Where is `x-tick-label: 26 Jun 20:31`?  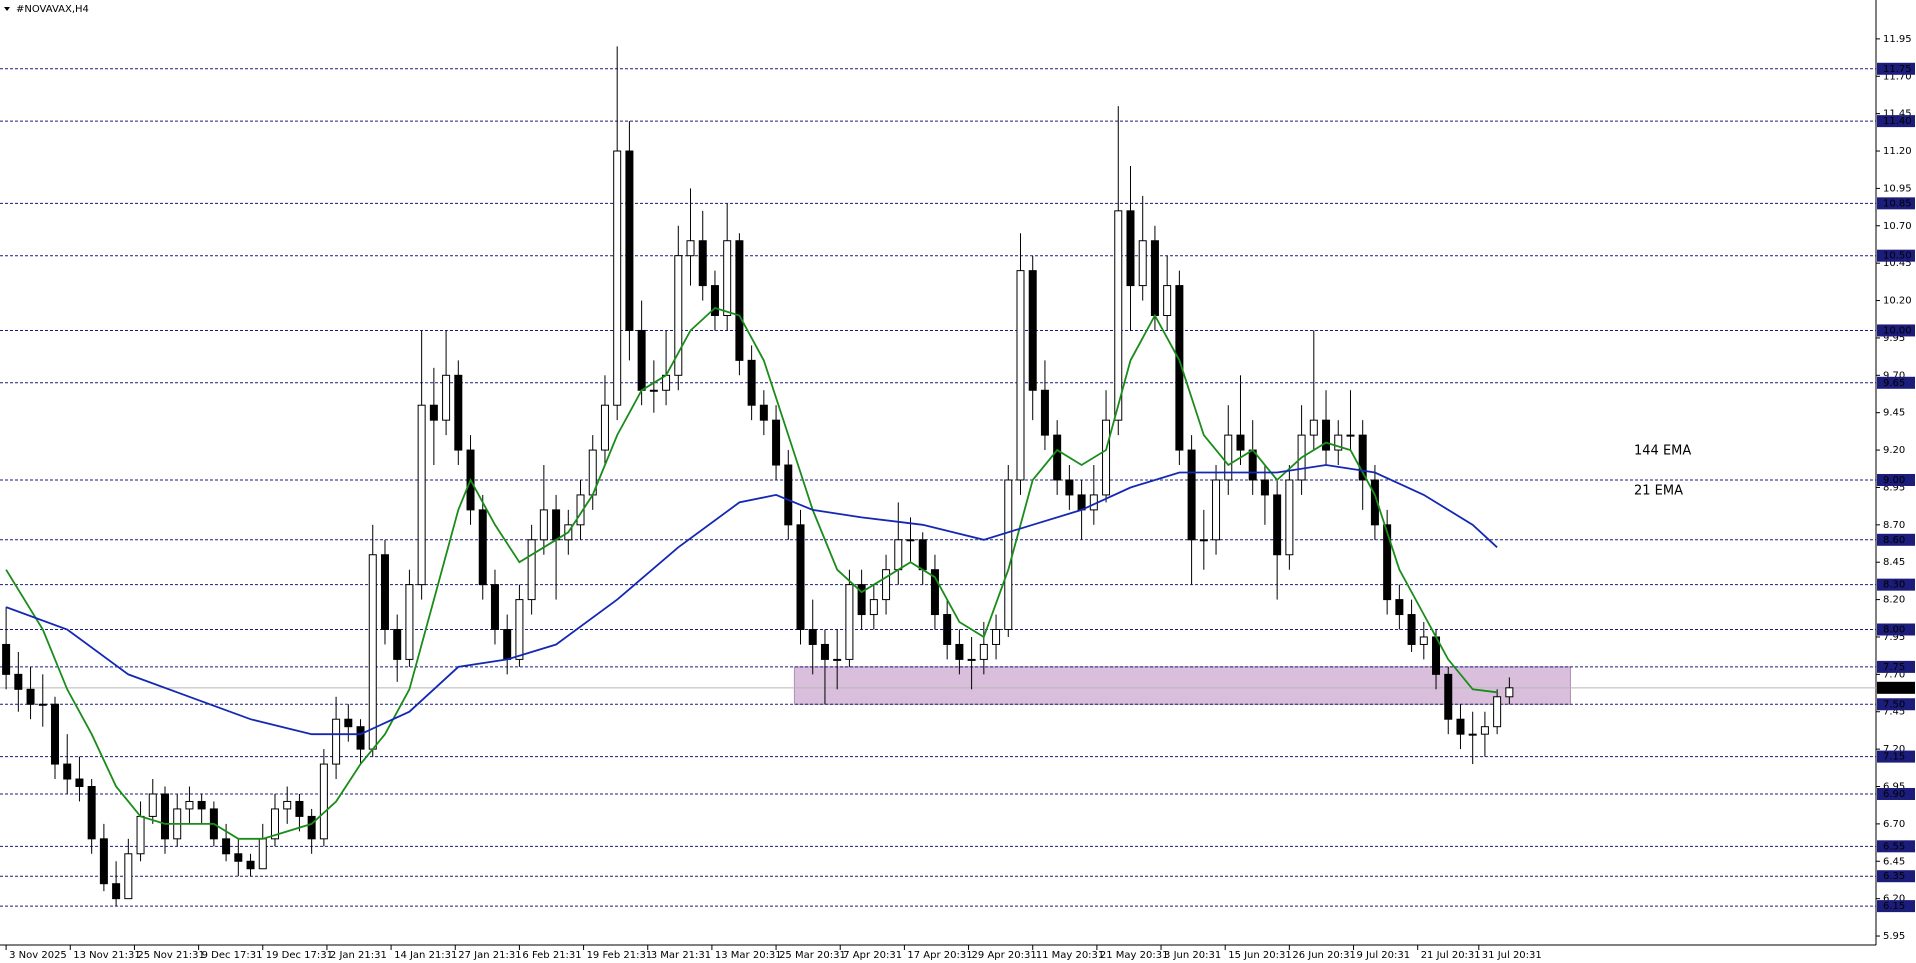 x-tick-label: 26 Jun 20:31 is located at coordinates (1324, 955).